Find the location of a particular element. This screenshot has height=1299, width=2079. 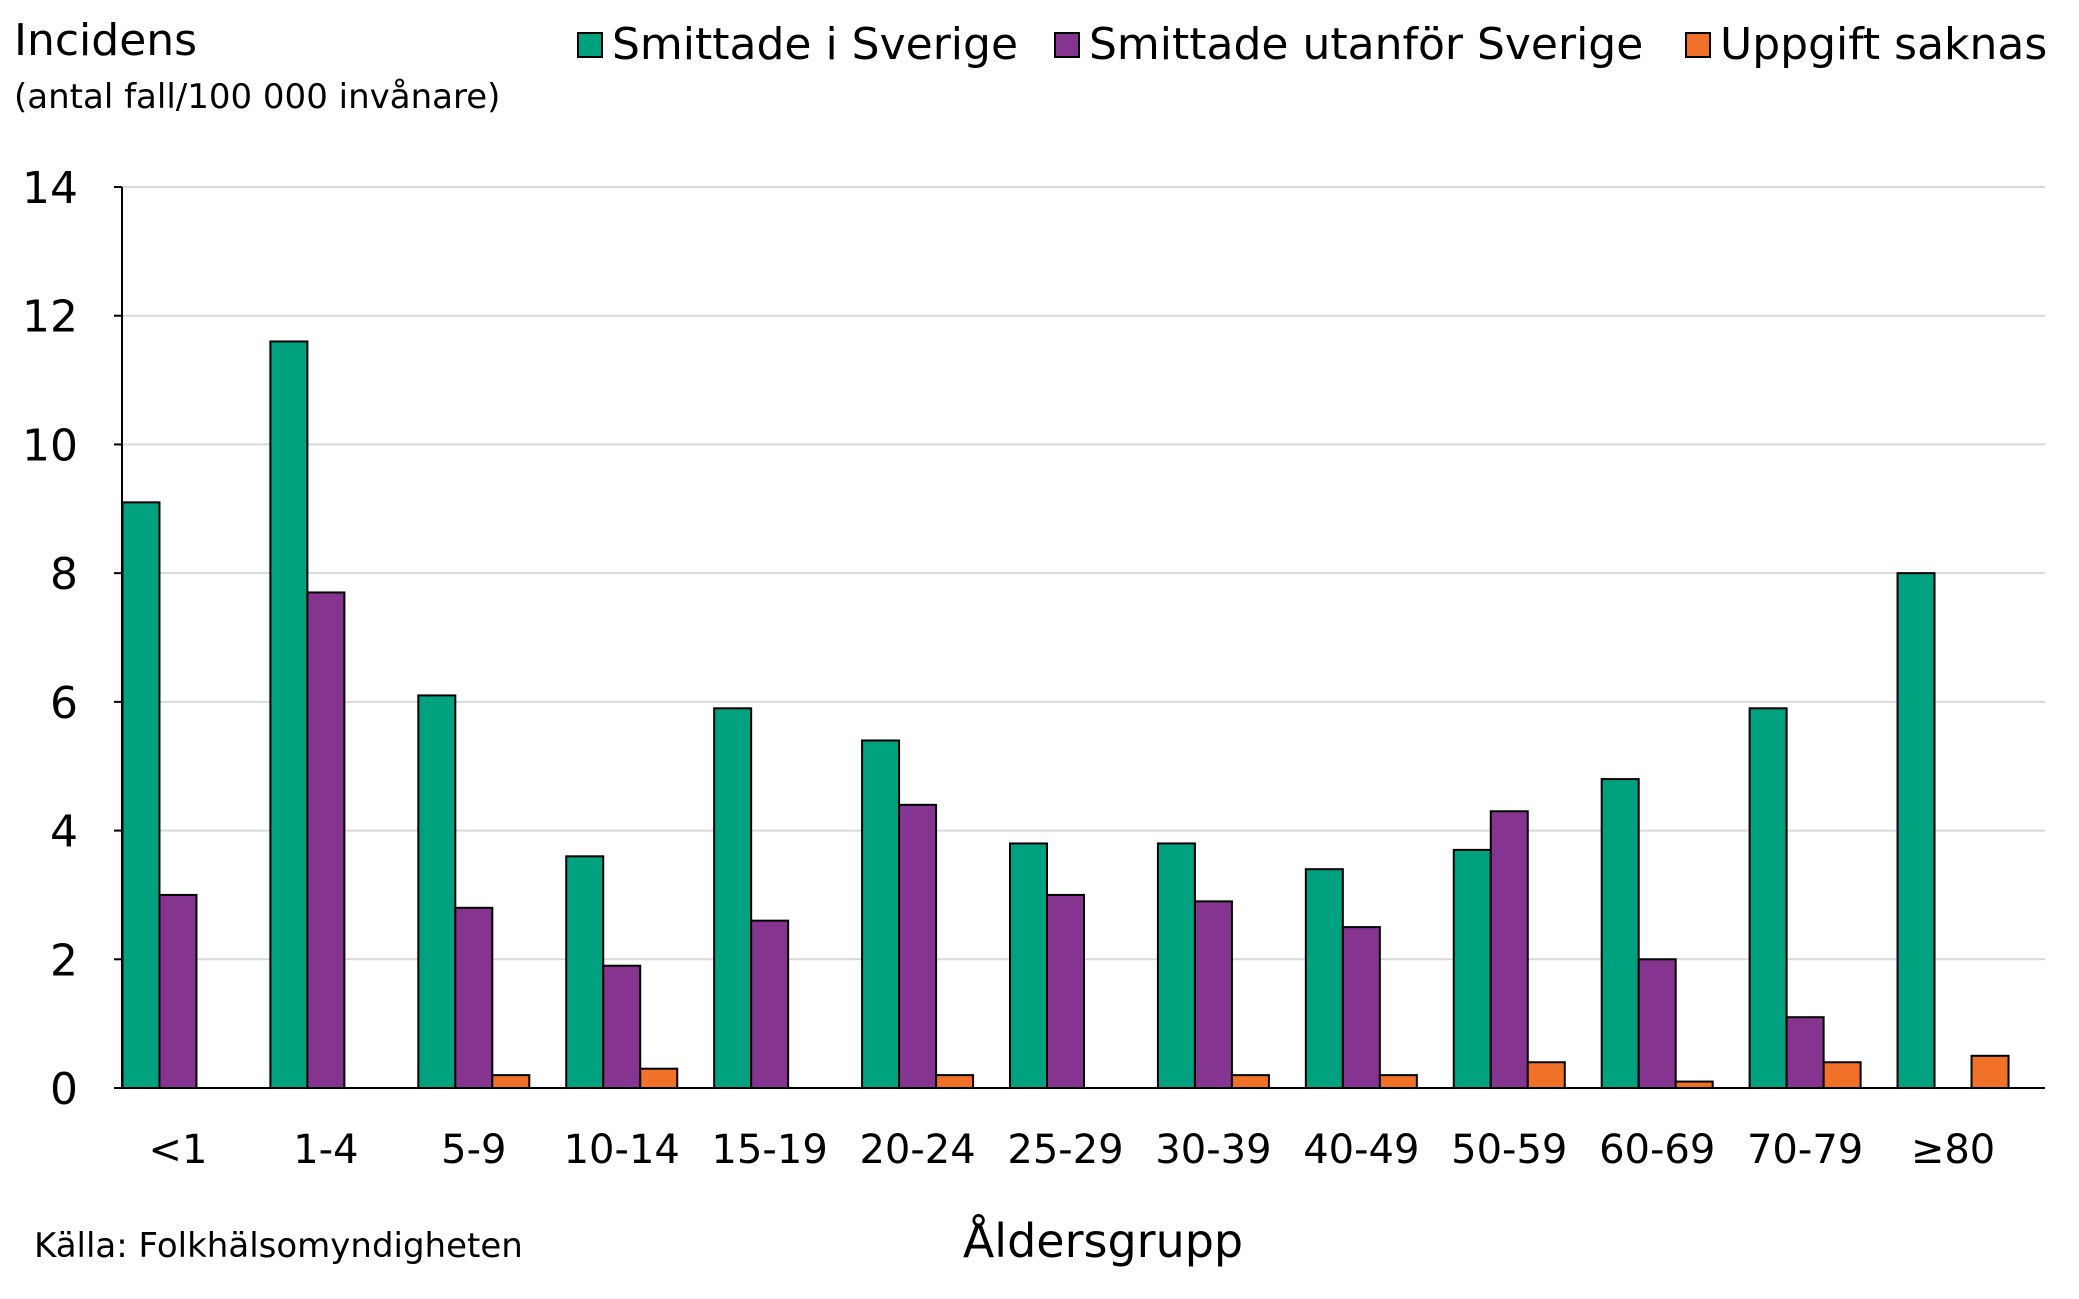

x-tick-label-5: 20-24 is located at coordinates (917, 1150).